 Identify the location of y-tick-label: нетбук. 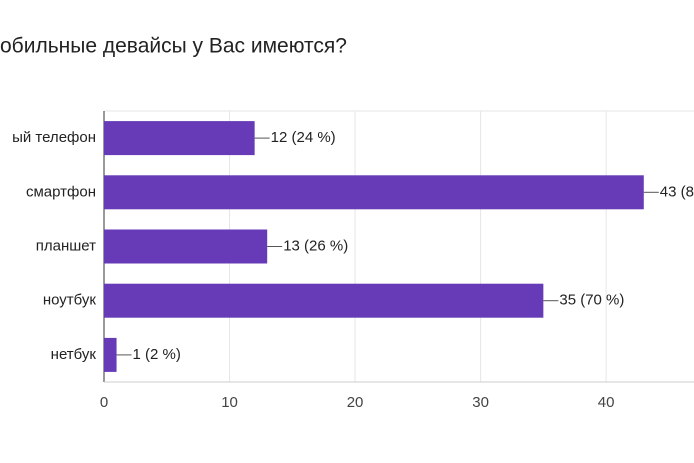
(74, 354).